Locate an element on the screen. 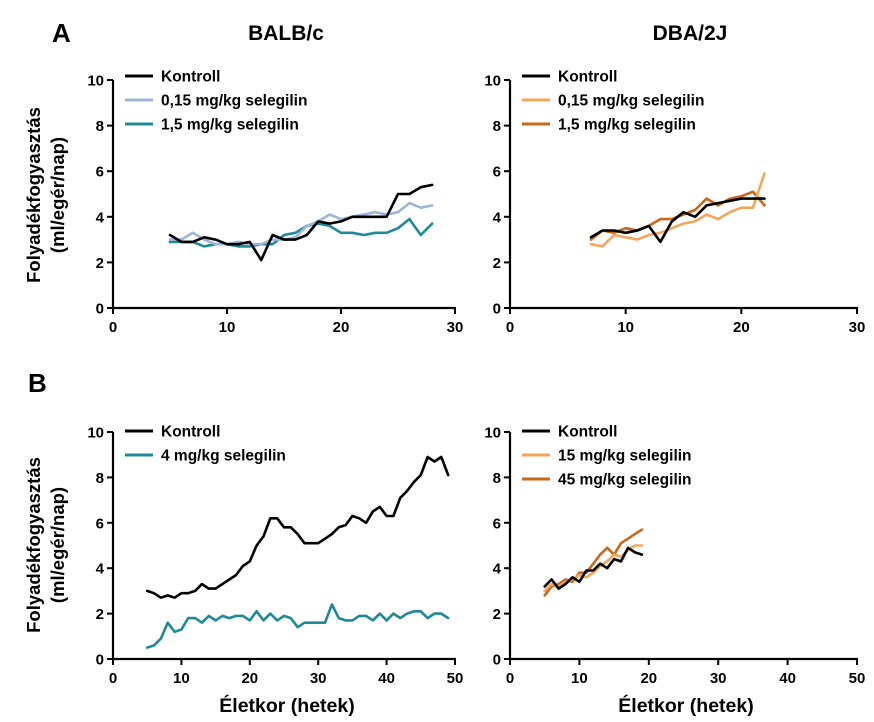  panel-label-a: A is located at coordinates (61, 33).